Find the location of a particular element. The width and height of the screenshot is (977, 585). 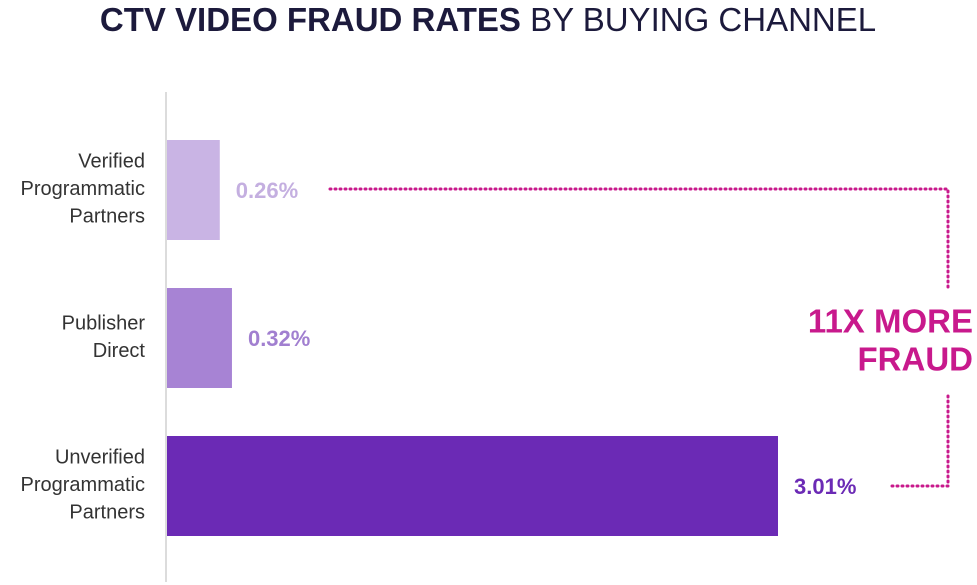

title-rest: BY BUYING CHANNEL is located at coordinates (703, 19).